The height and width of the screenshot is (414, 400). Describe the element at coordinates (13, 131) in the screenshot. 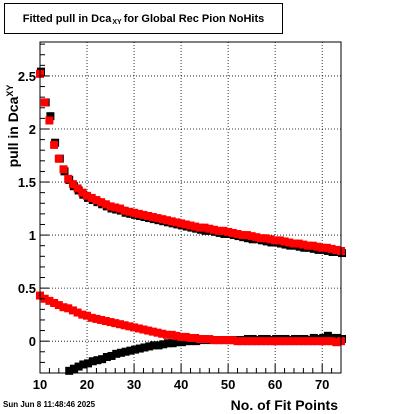

I see `y-axis-label-main: pull in Dca` at that location.